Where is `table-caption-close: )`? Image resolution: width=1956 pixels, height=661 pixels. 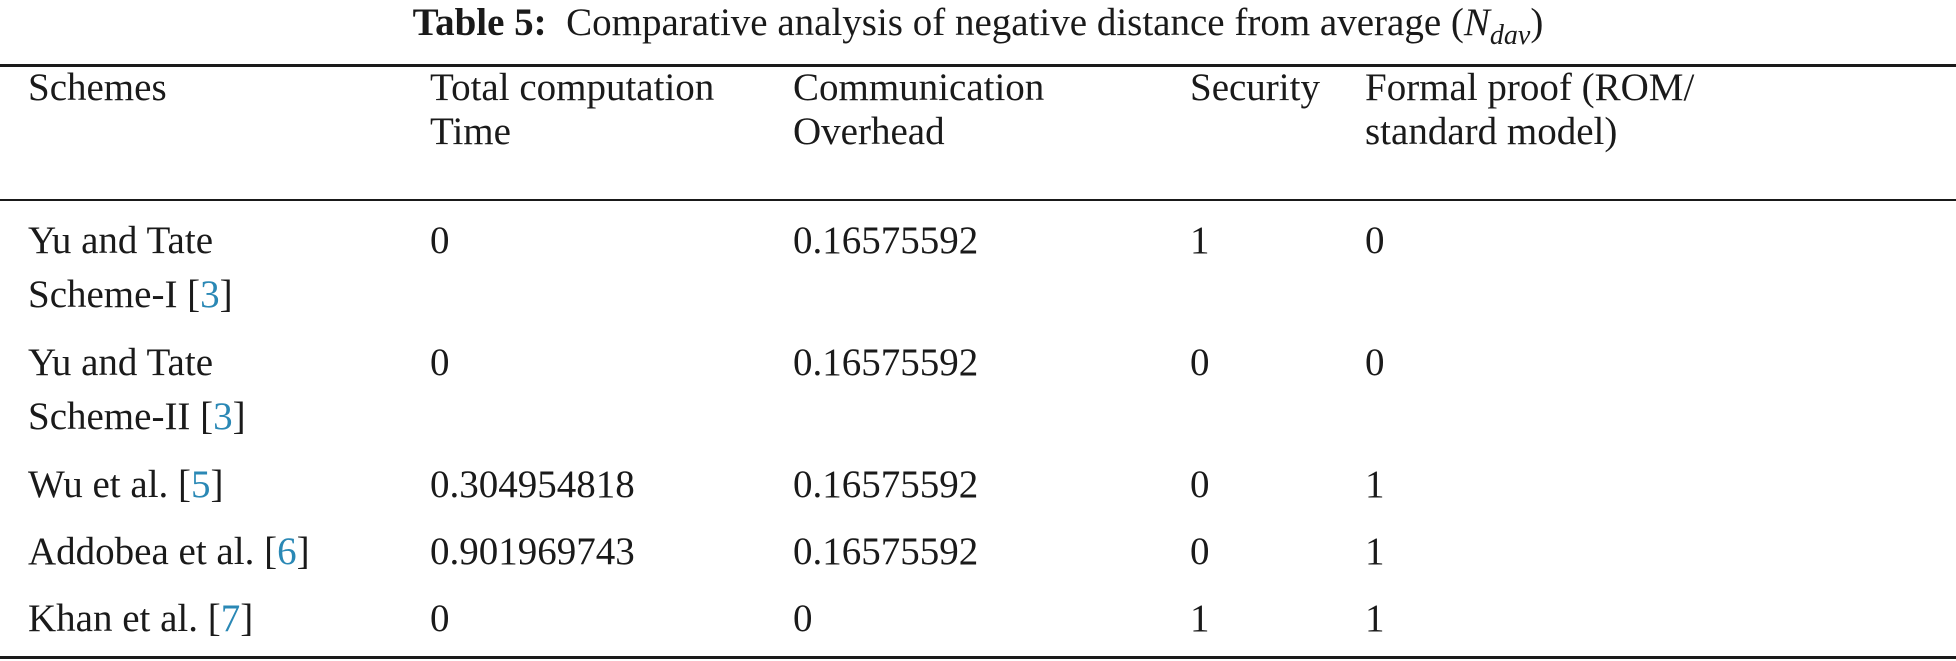 table-caption-close: ) is located at coordinates (1537, 22).